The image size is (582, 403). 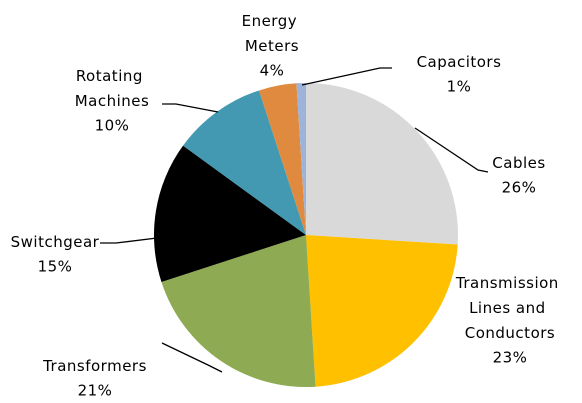 I want to click on slice-label: Rotating Machines, so click(x=112, y=88).